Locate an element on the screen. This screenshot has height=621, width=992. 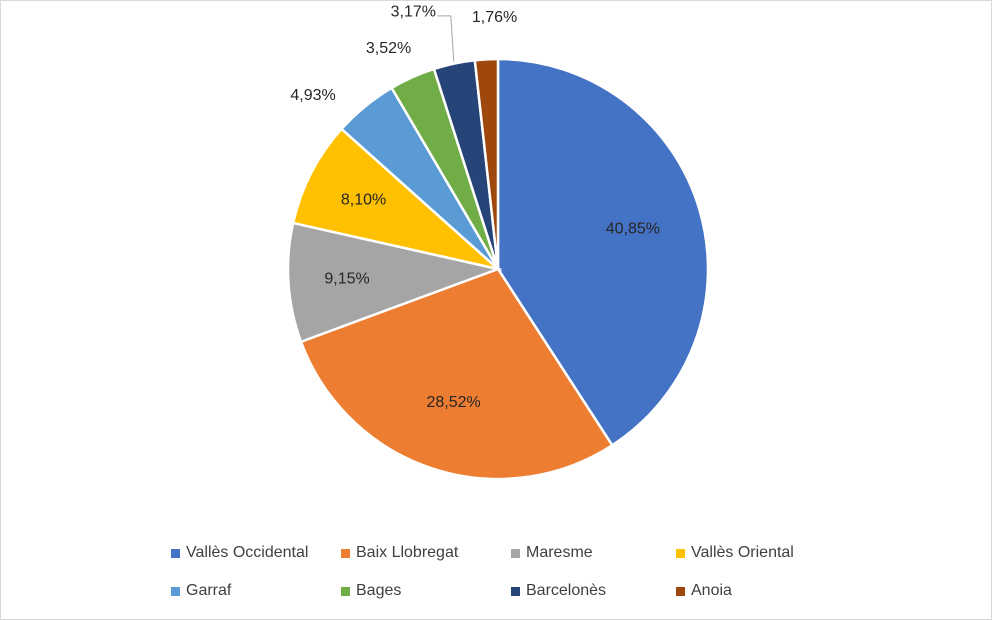
leader-line is located at coordinates (446, 38).